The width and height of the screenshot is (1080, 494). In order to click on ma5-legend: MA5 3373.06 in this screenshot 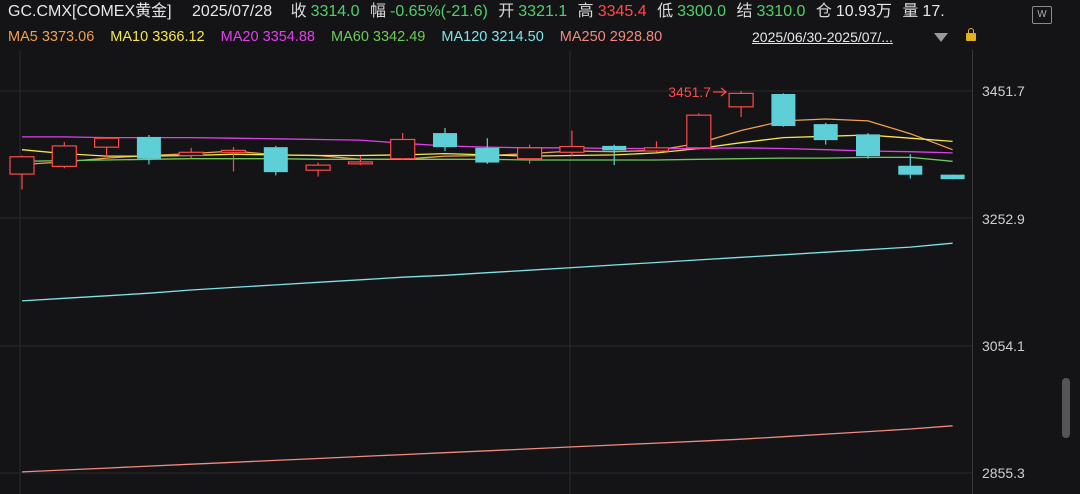, I will do `click(51, 37)`.